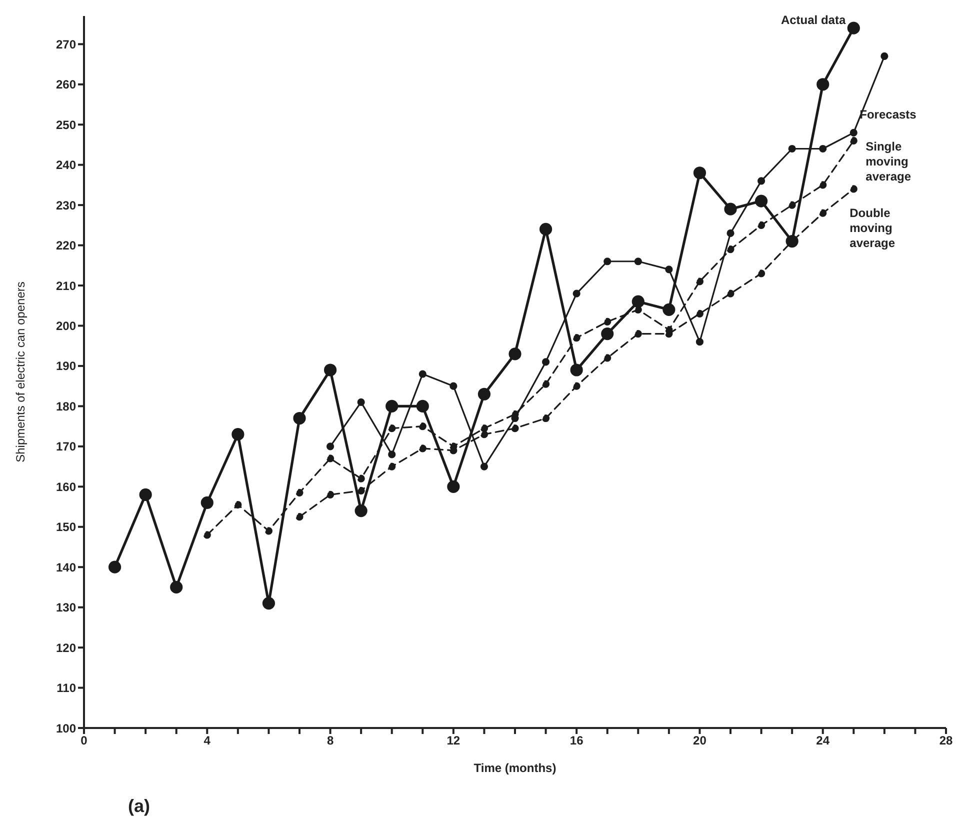  Describe the element at coordinates (946, 741) in the screenshot. I see `x-tick-label: 28` at that location.